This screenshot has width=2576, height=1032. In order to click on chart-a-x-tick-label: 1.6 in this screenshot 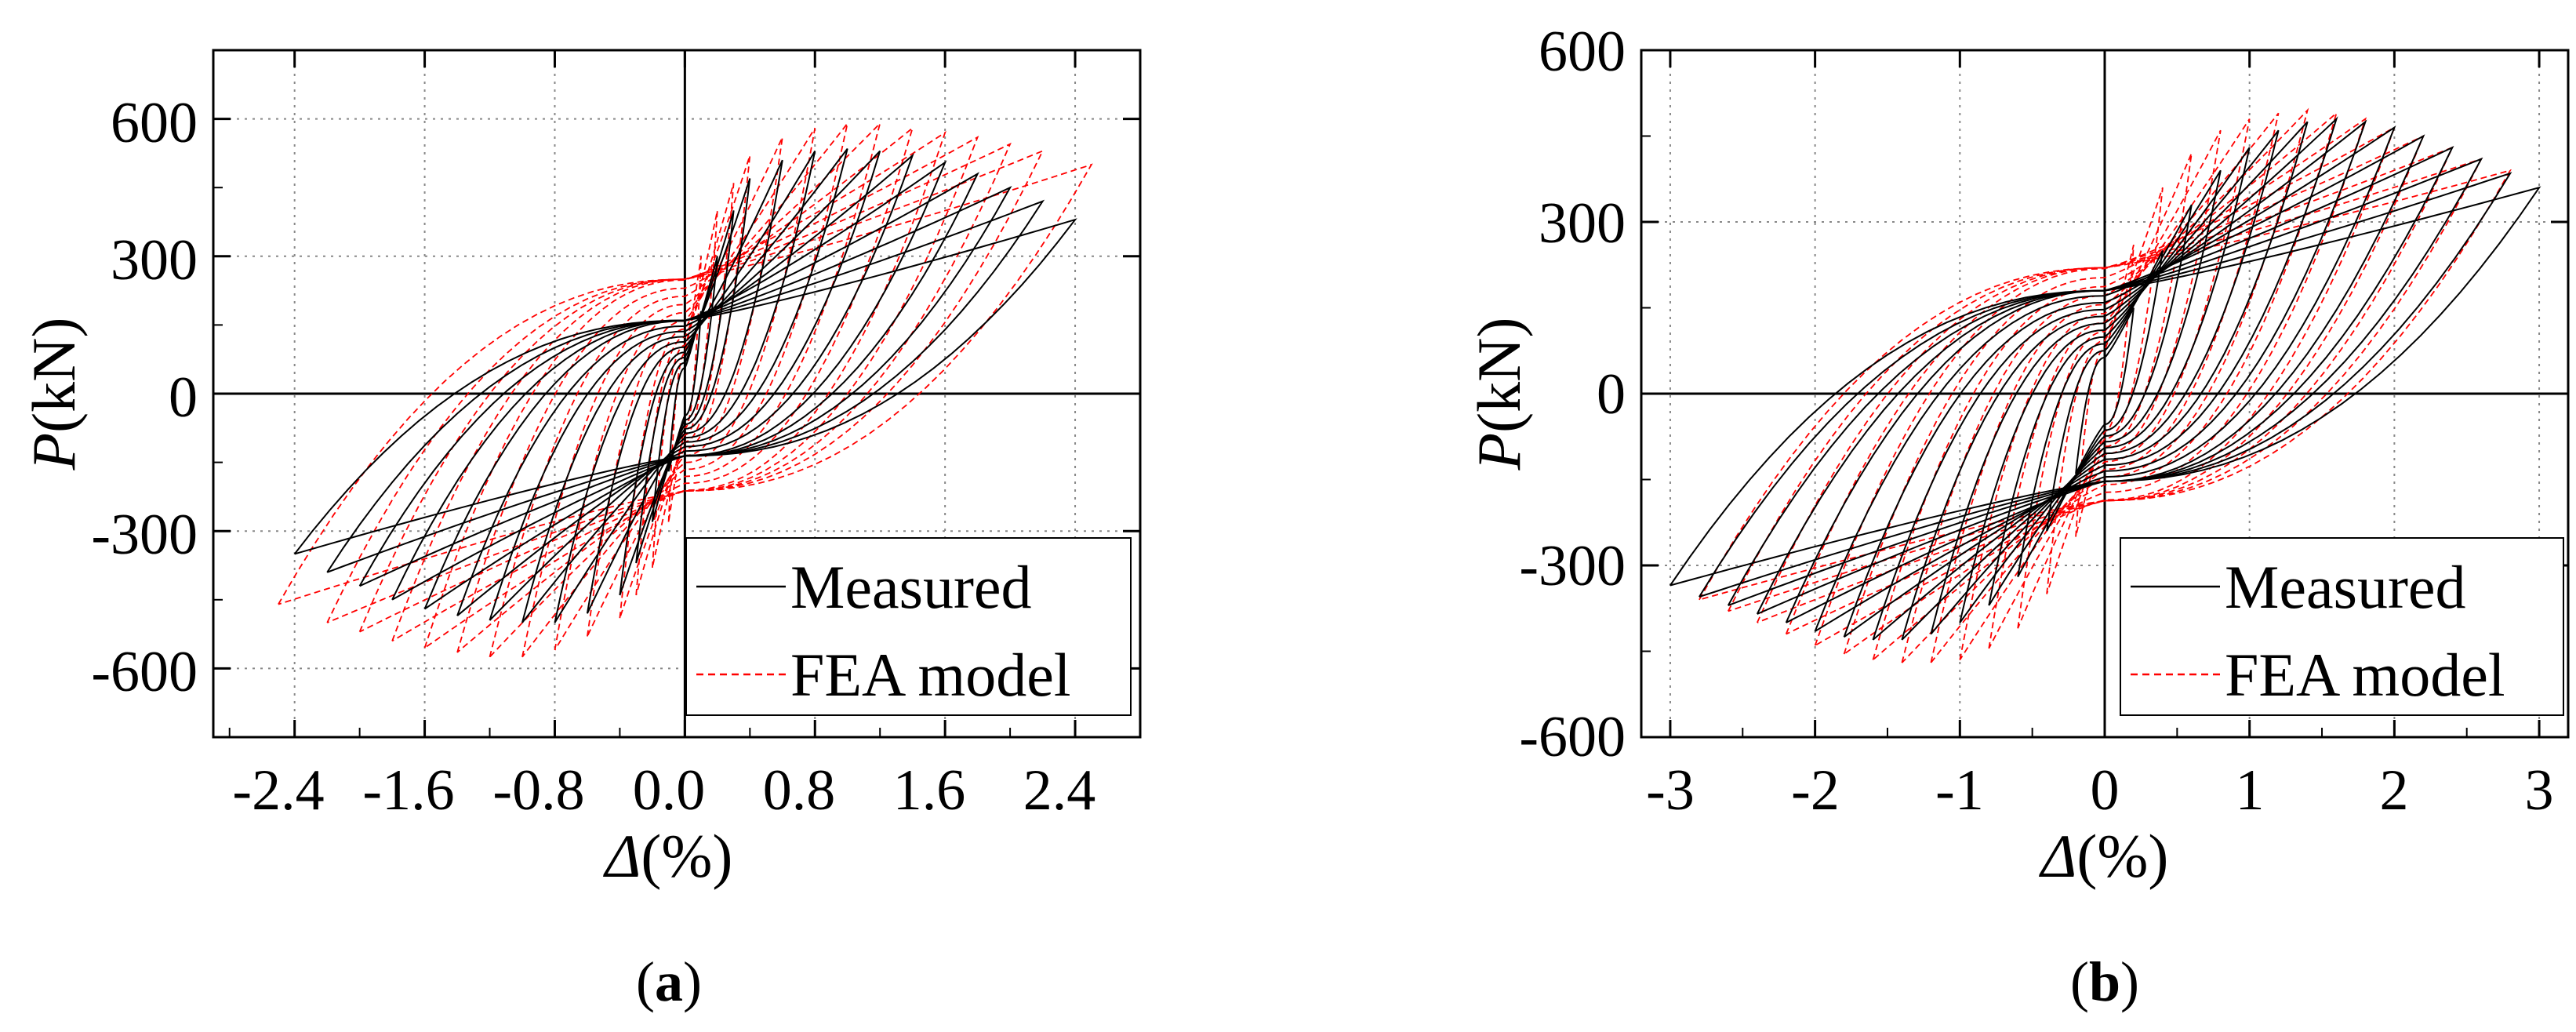, I will do `click(929, 791)`.